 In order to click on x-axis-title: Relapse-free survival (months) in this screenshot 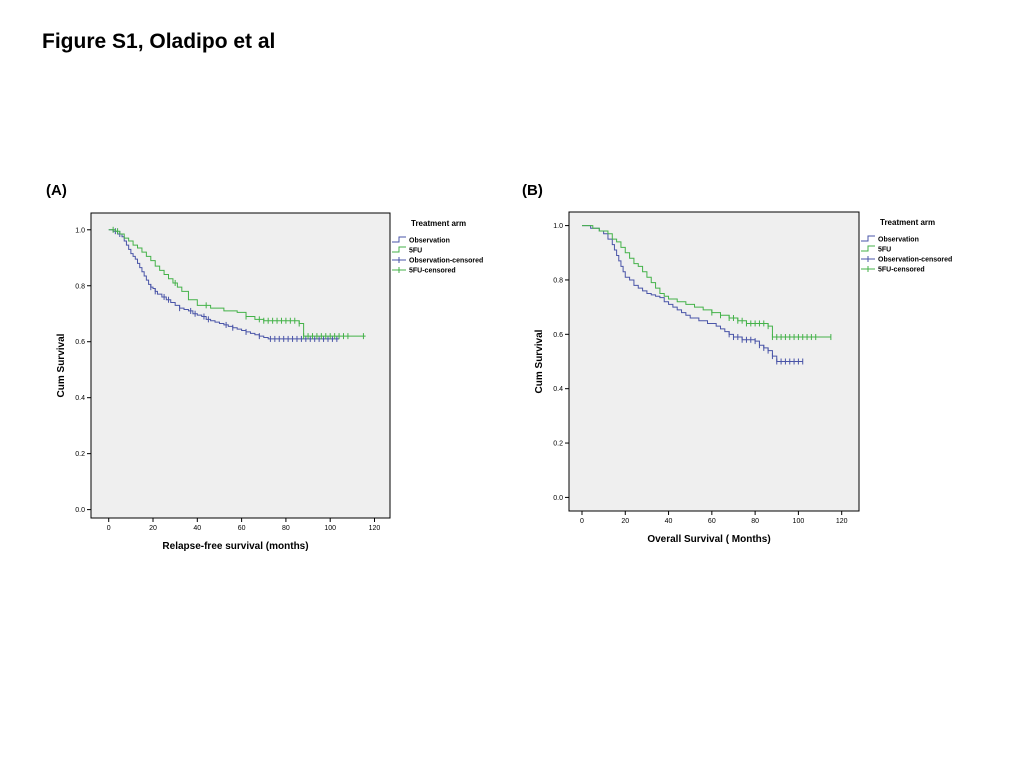, I will do `click(235, 546)`.